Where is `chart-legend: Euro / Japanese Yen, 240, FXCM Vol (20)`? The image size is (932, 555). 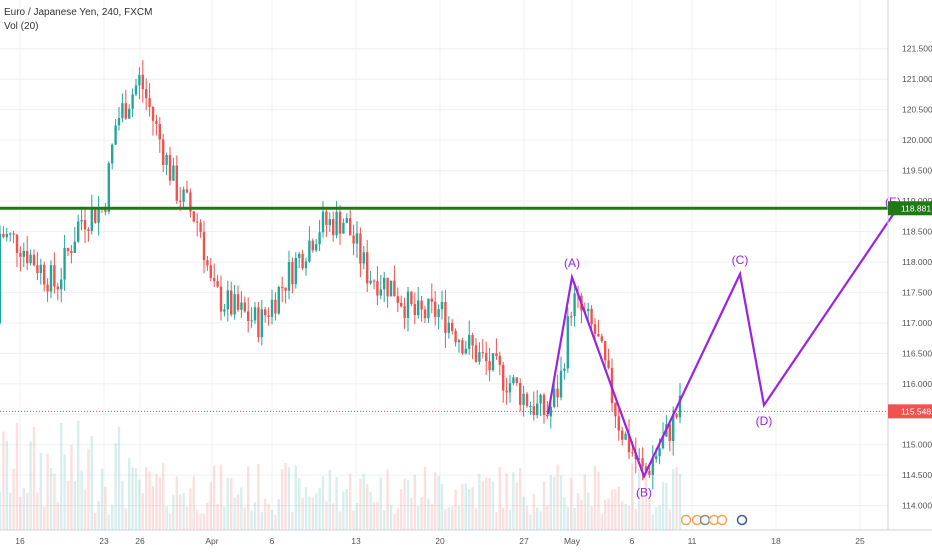
chart-legend: Euro / Japanese Yen, 240, FXCM Vol (20) is located at coordinates (78, 20).